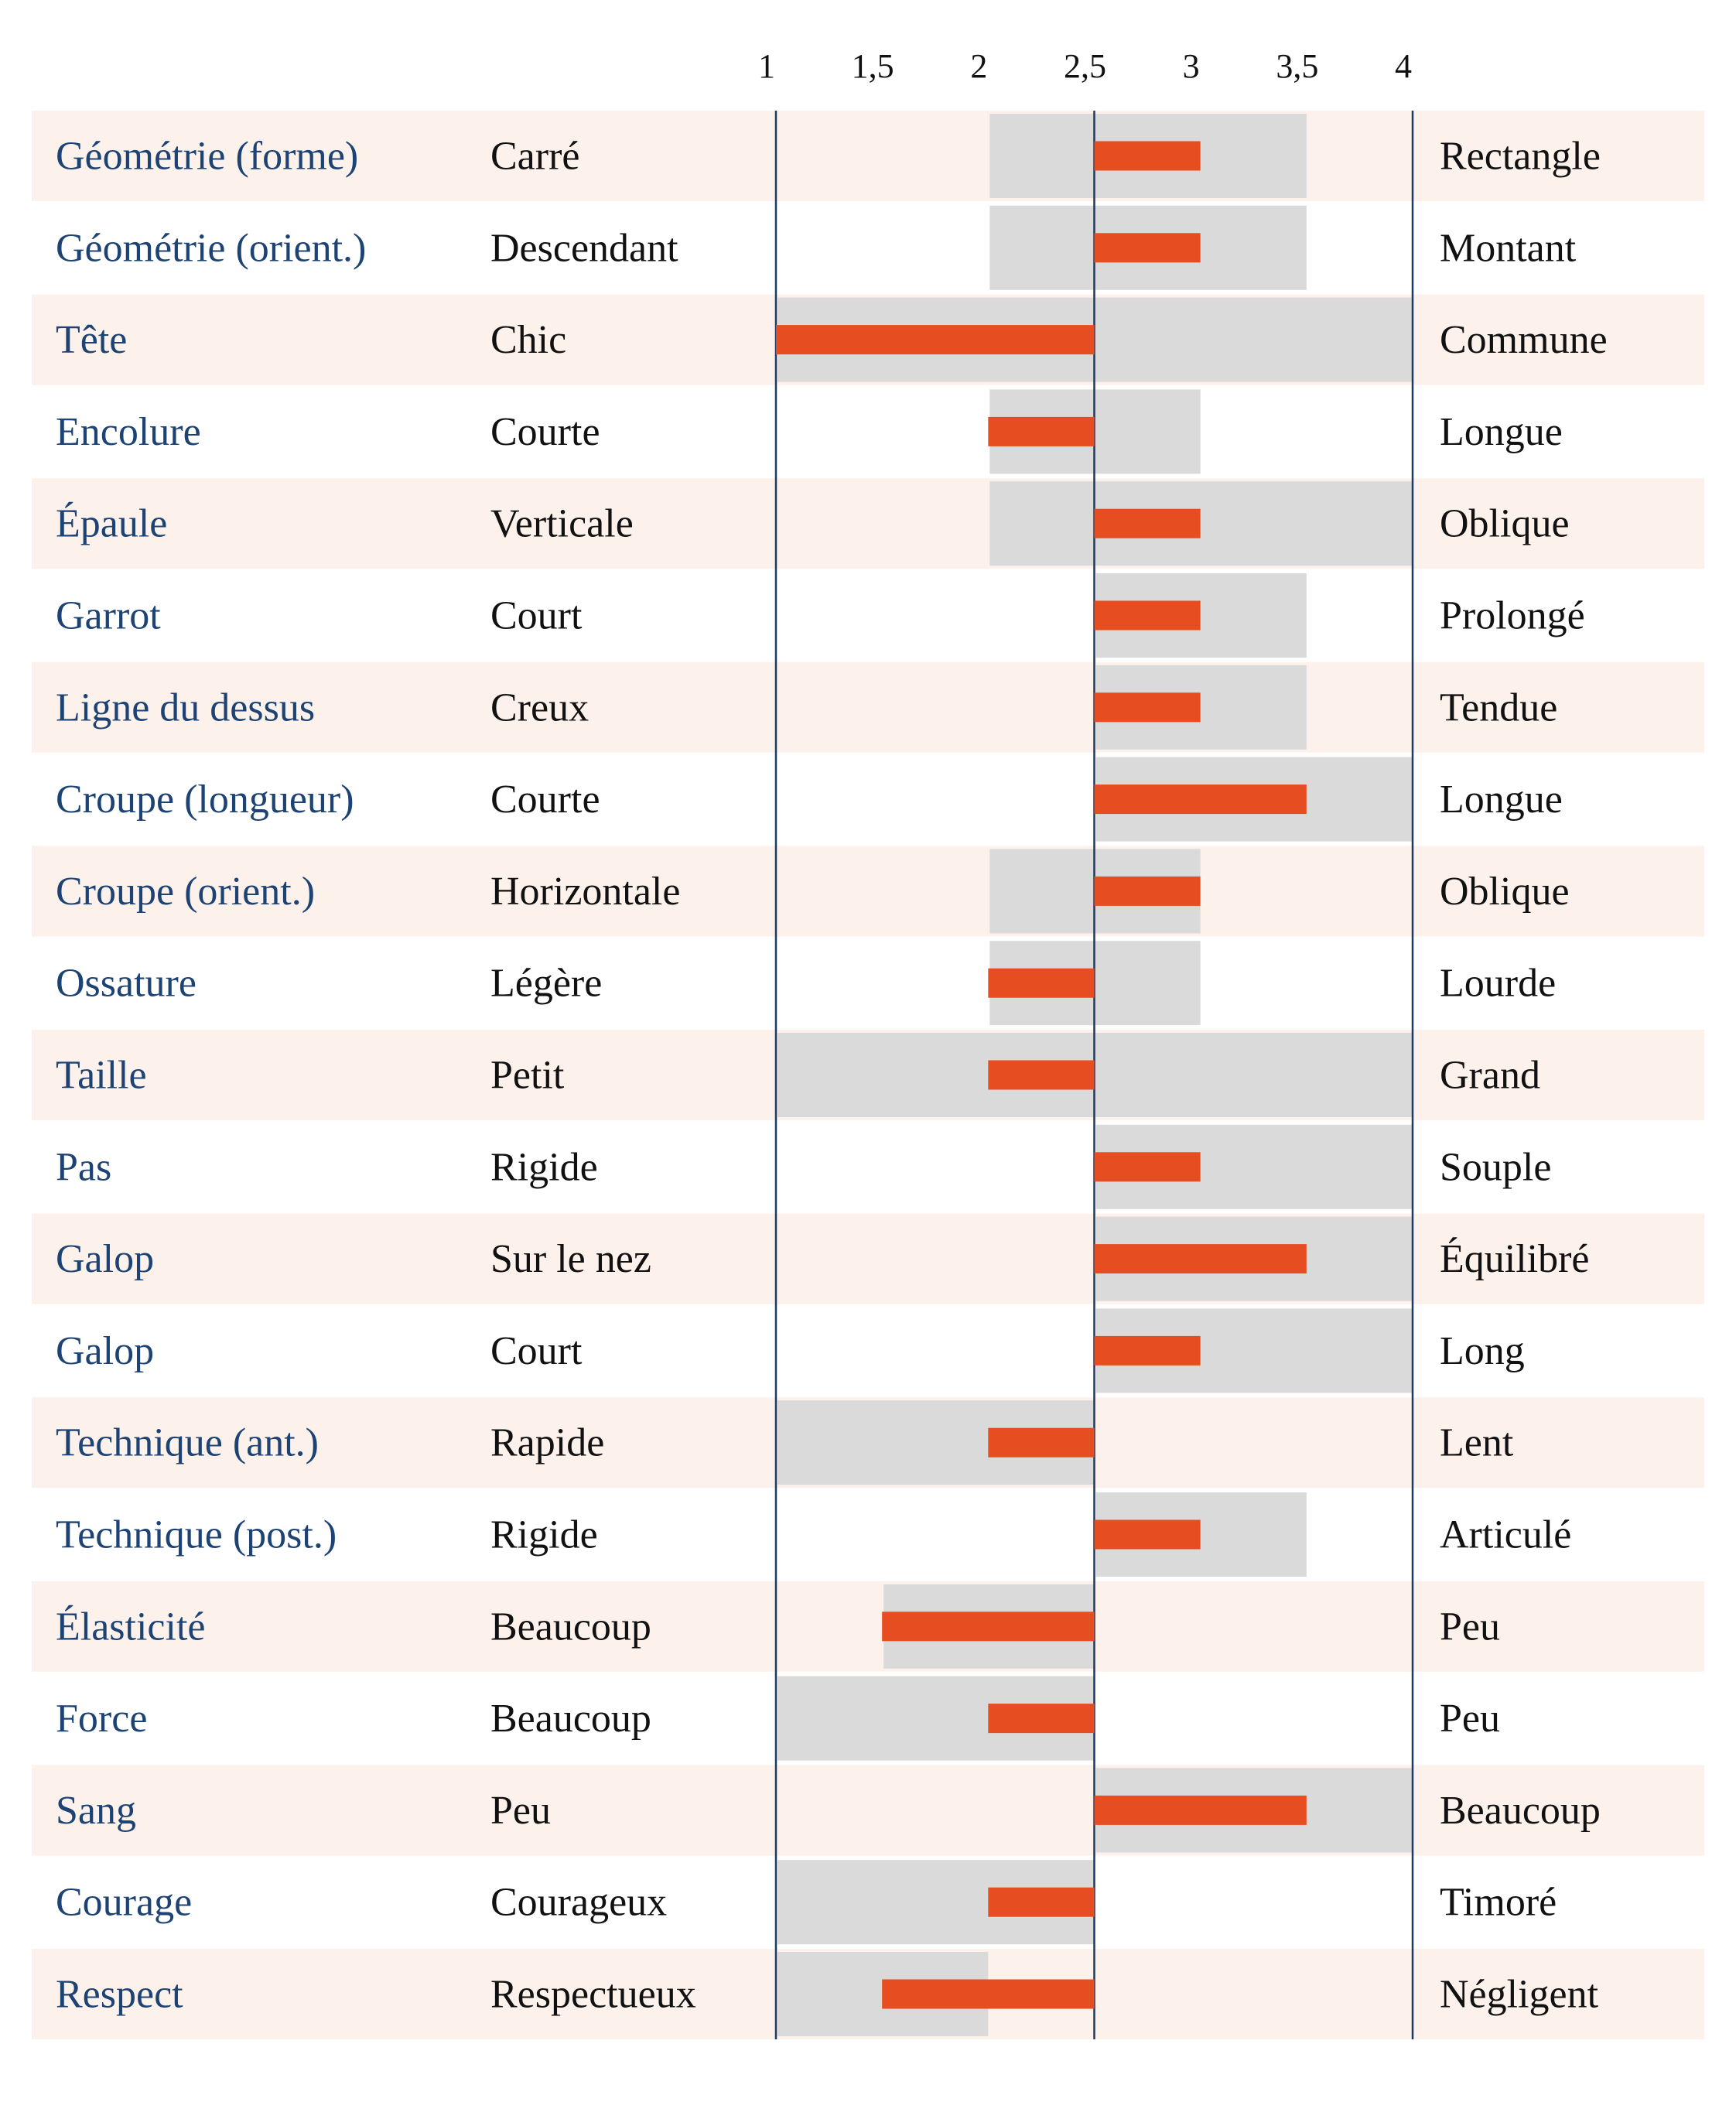 The width and height of the screenshot is (1736, 2102). Describe the element at coordinates (520, 1811) in the screenshot. I see `left-extreme-label: Peu` at that location.